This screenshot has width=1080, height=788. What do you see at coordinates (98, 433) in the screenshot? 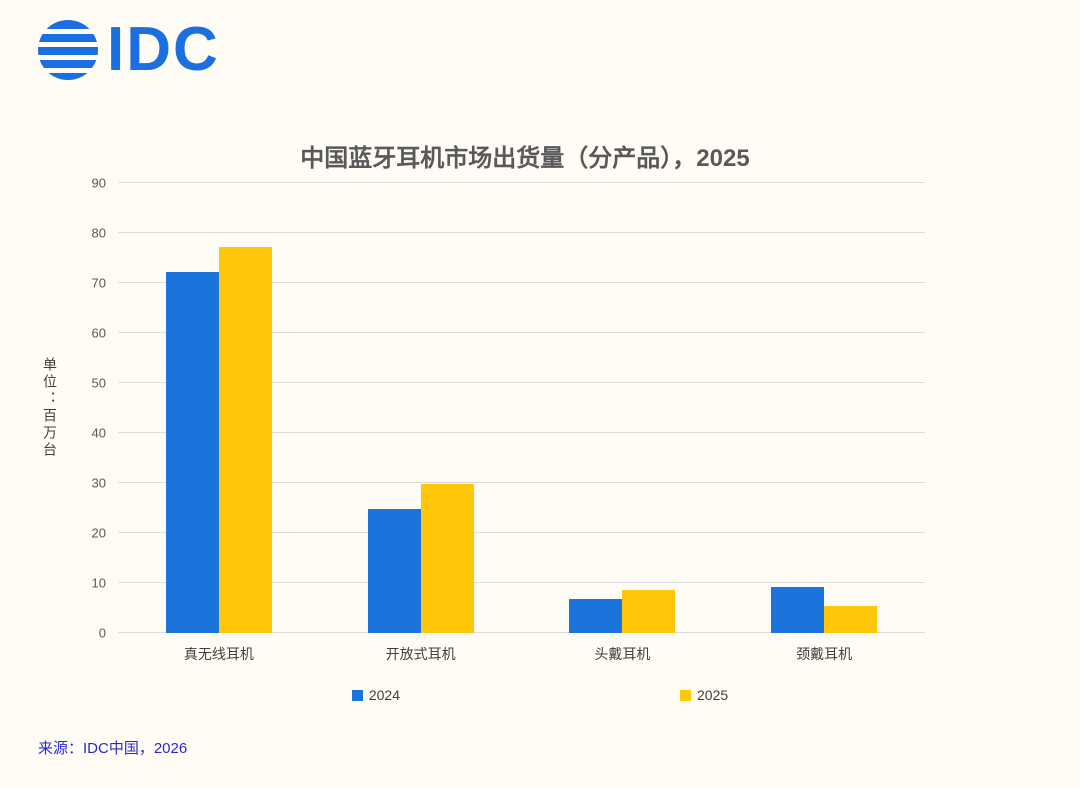
I see `y-tick-label-40: 40` at bounding box center [98, 433].